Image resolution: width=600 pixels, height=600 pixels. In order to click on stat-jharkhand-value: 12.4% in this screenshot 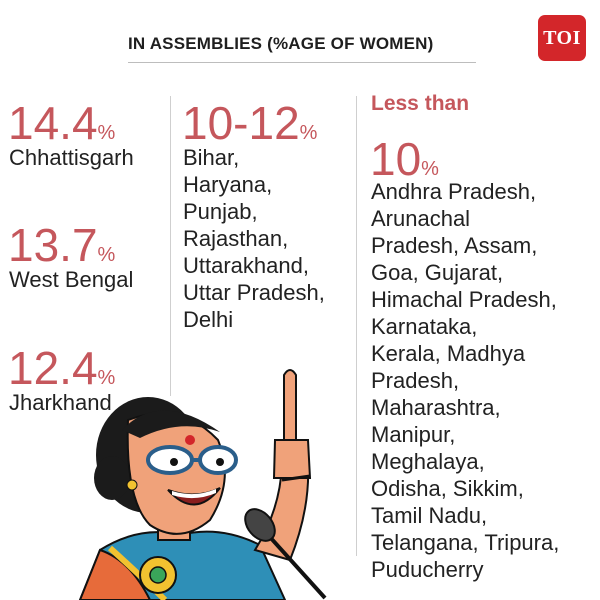, I will do `click(61, 373)`.